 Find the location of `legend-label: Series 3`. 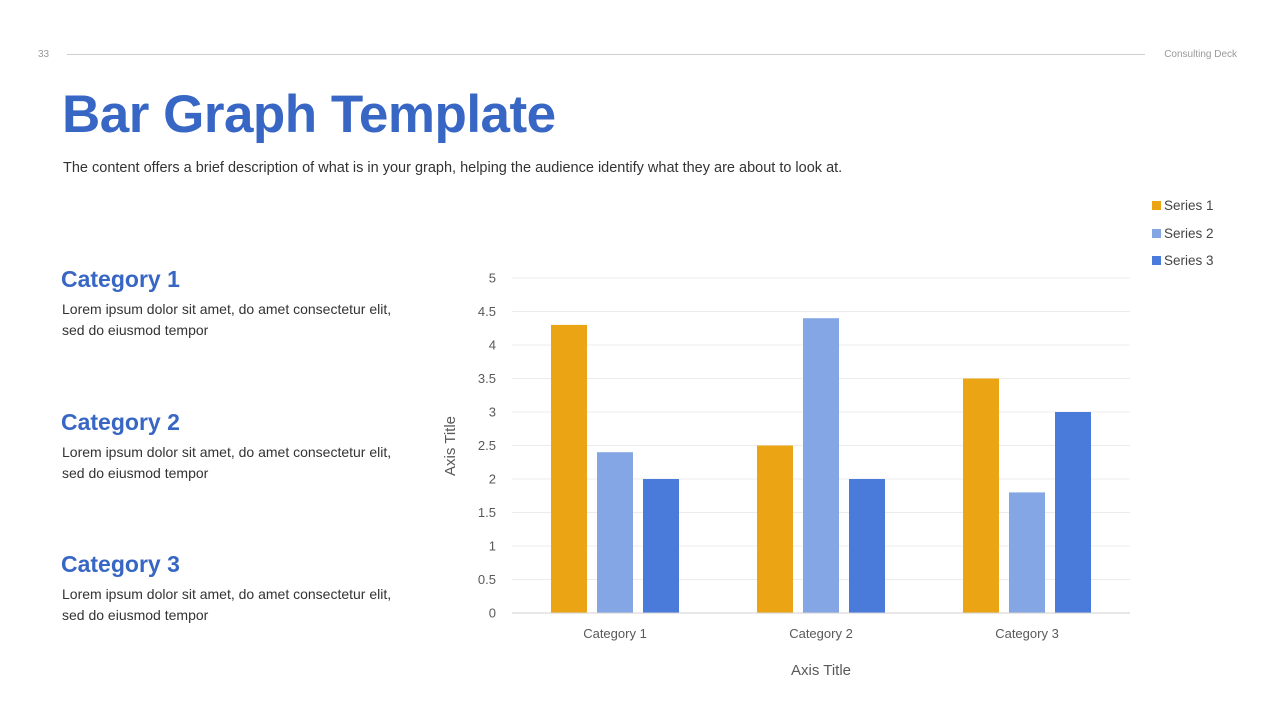

legend-label: Series 3 is located at coordinates (1189, 261).